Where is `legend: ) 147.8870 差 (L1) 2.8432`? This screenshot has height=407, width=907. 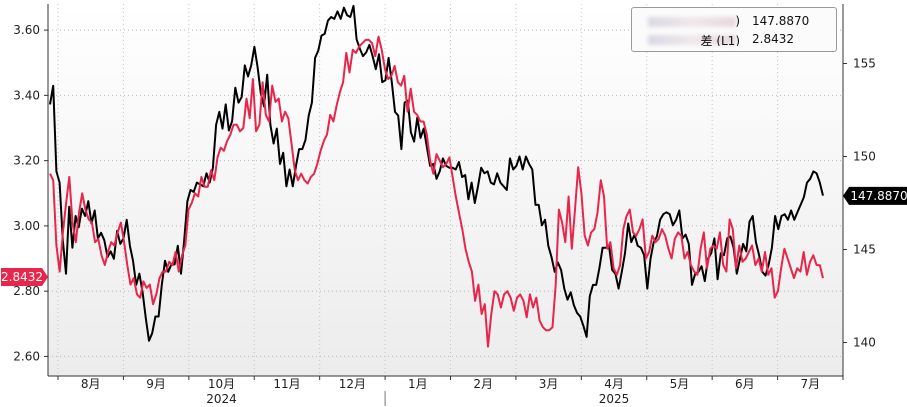
legend: ) 147.8870 差 (L1) 2.8432 is located at coordinates (734, 29).